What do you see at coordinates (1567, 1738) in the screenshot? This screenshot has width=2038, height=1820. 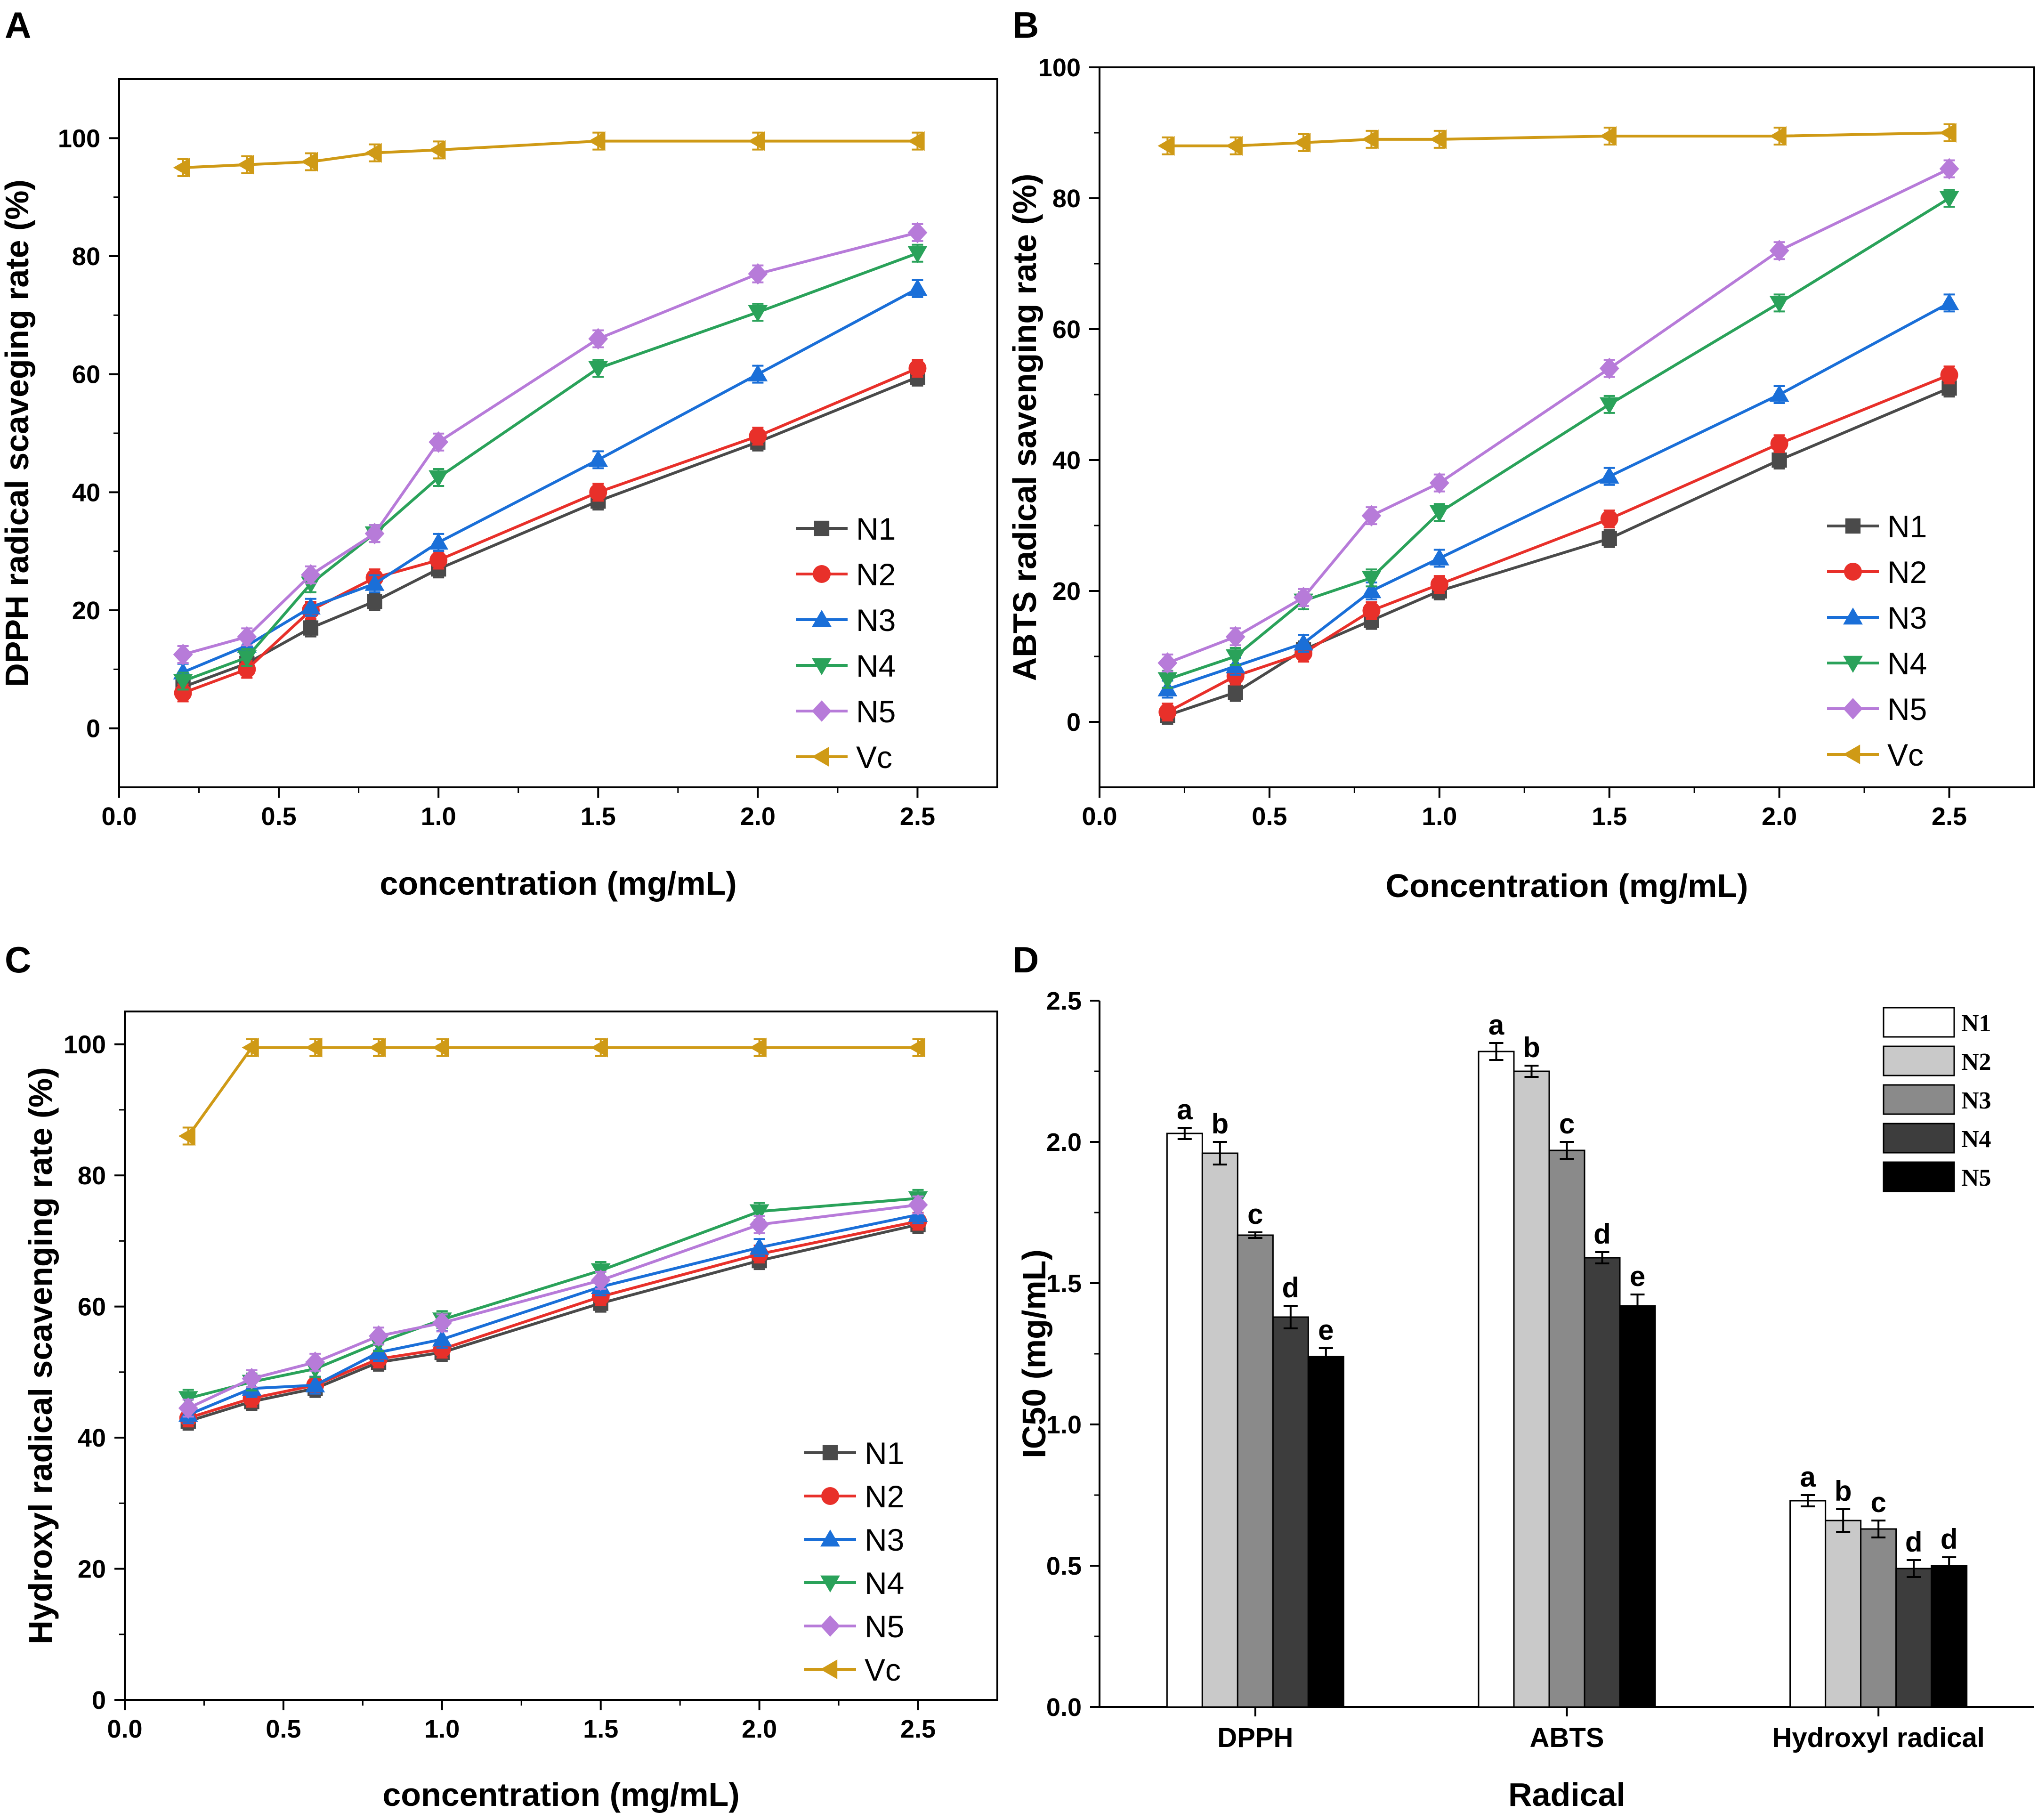 I see `category-label: ABTS` at bounding box center [1567, 1738].